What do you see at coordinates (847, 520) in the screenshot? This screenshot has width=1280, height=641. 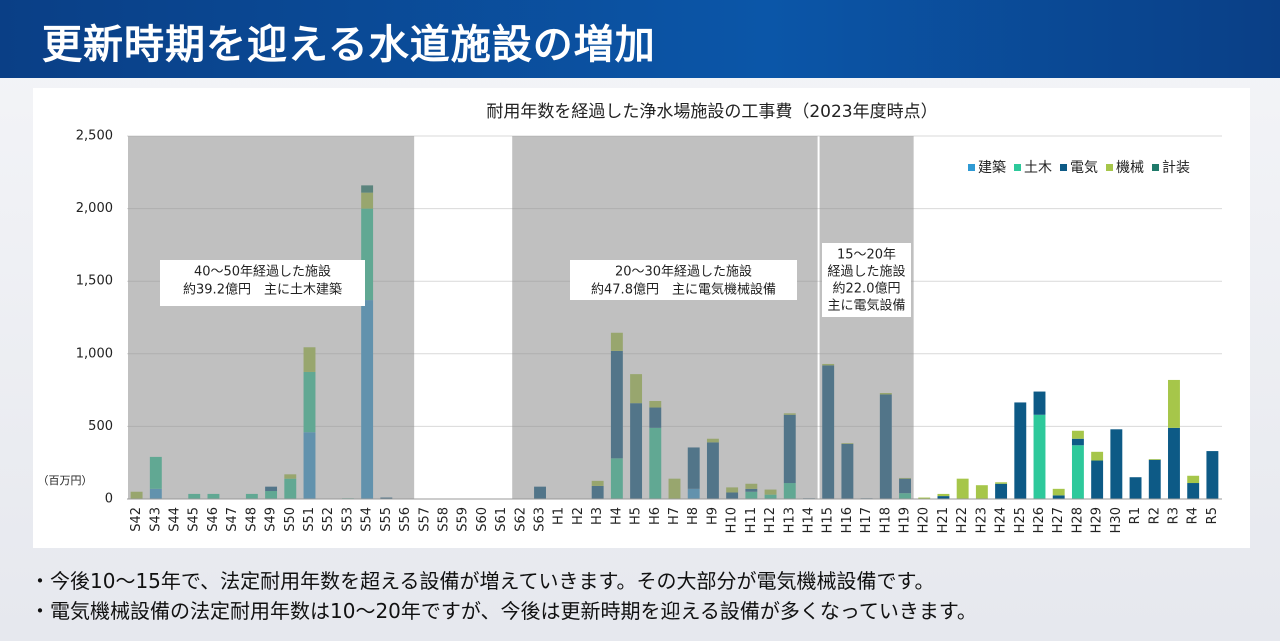 I see `x-tick-label: H16` at bounding box center [847, 520].